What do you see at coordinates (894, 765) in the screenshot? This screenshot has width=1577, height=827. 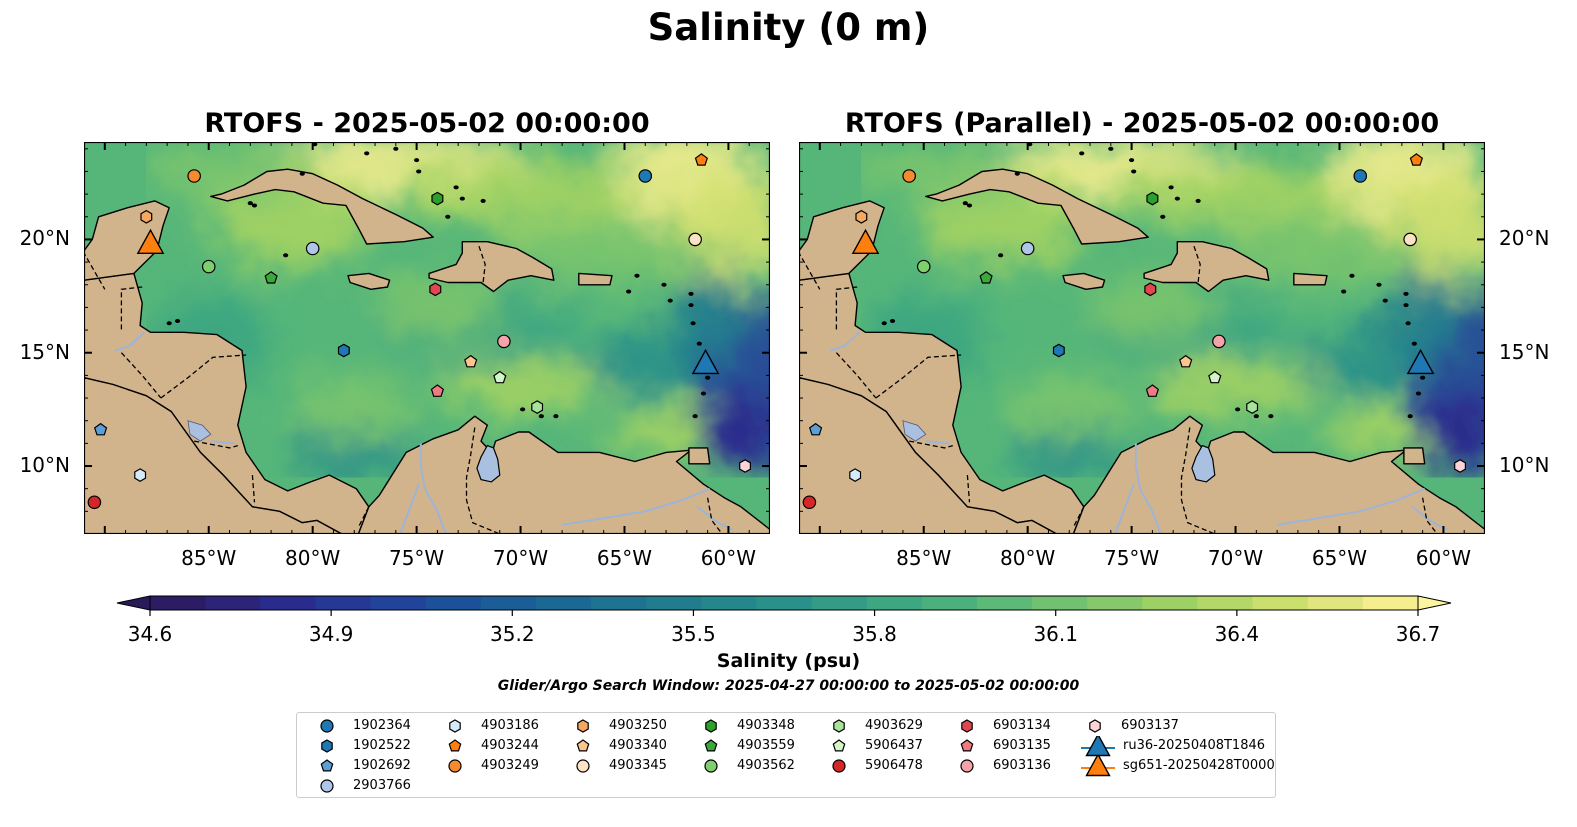 I see `legend-label: 5906478` at bounding box center [894, 765].